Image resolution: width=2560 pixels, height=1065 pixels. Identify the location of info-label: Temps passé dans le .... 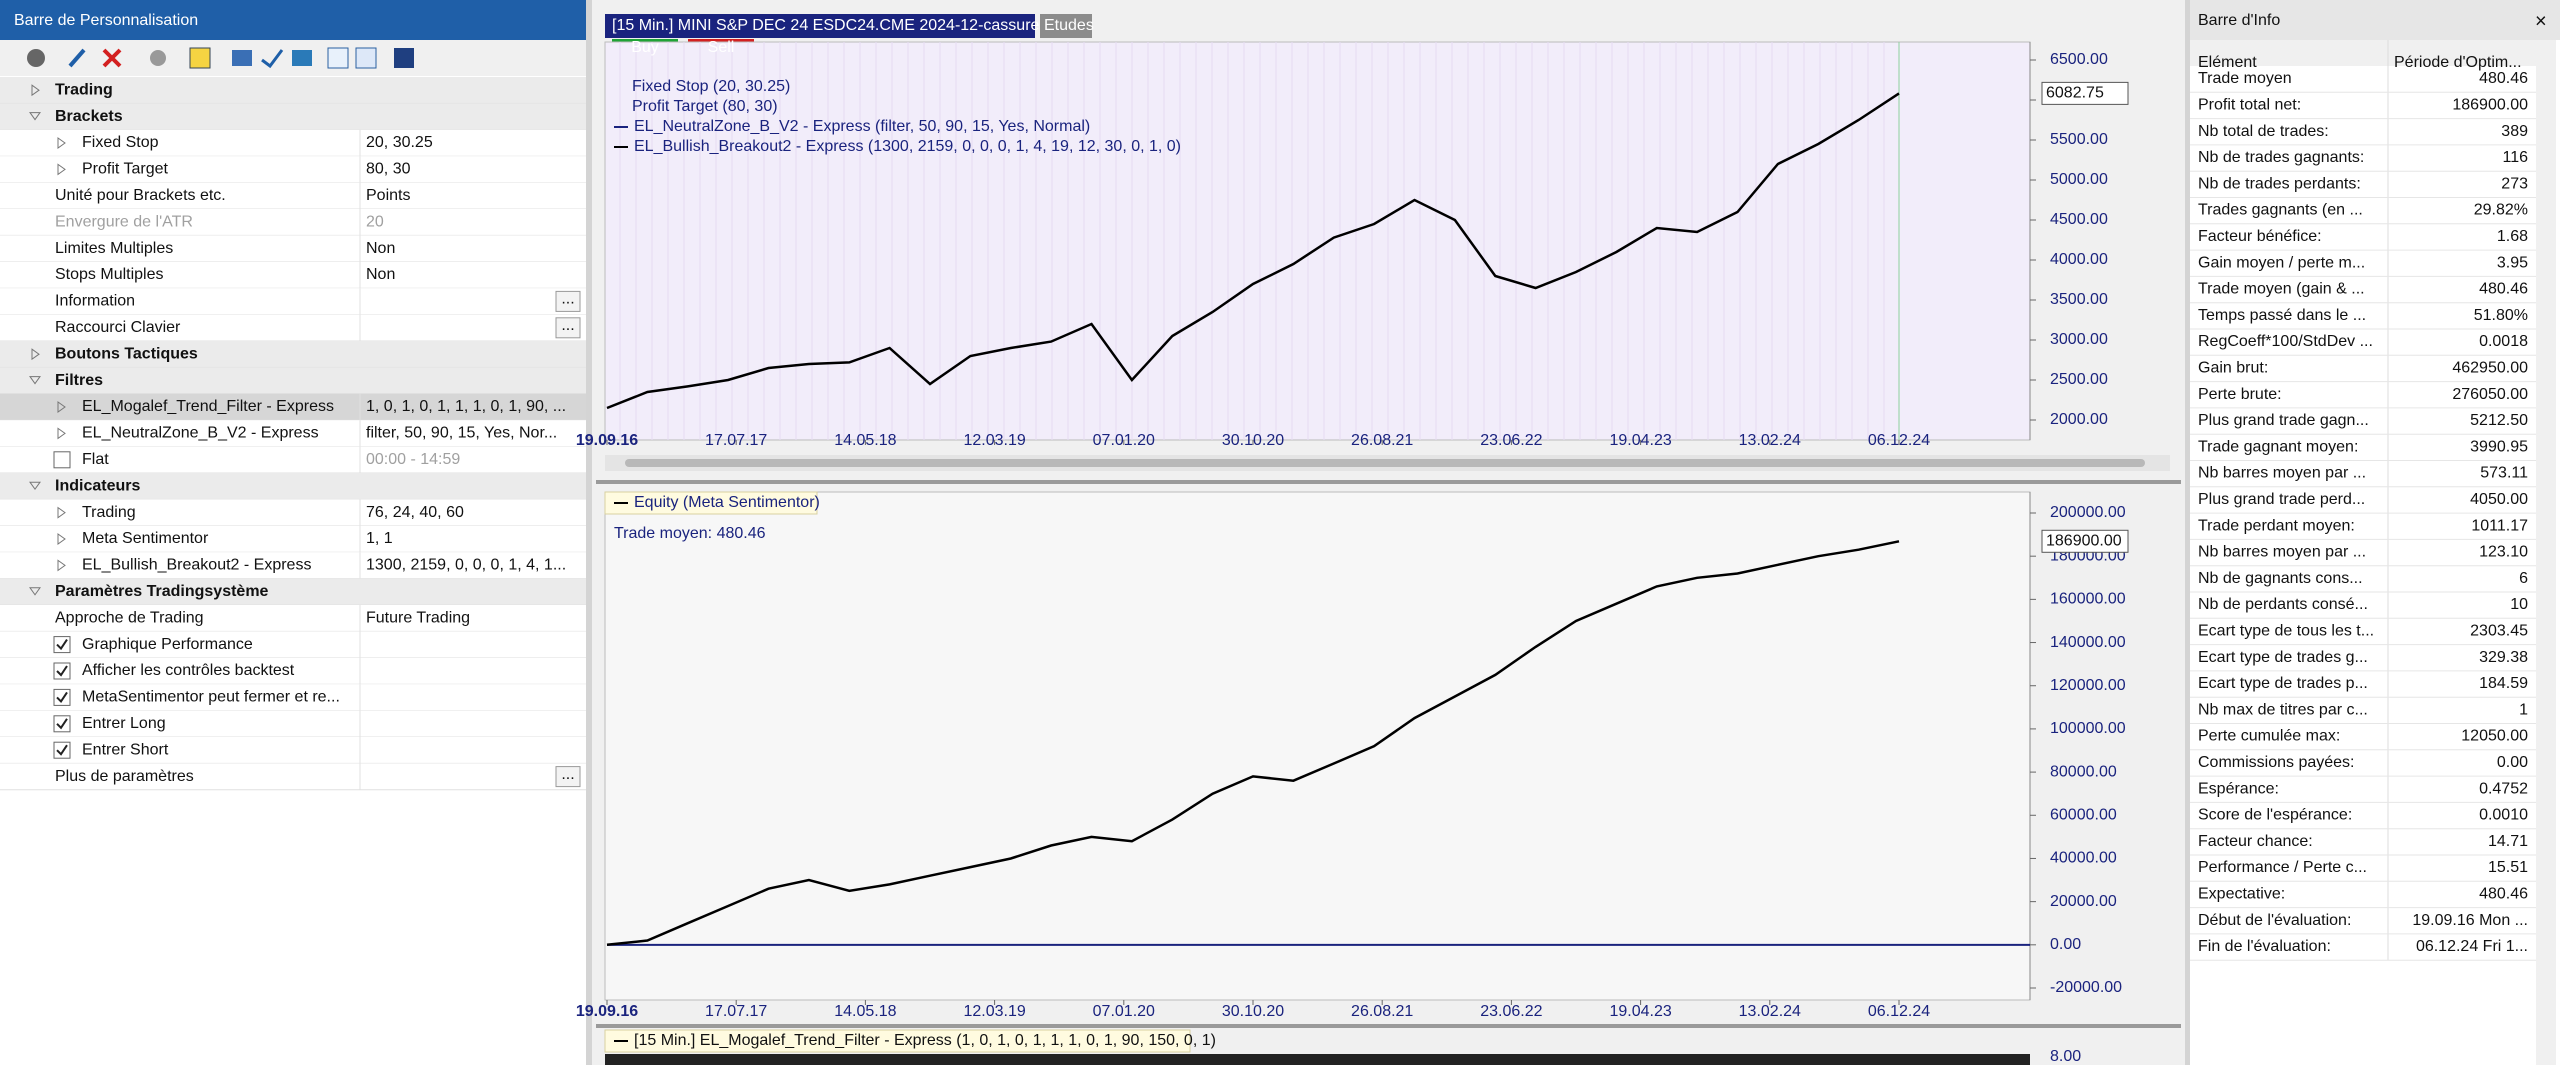
(2282, 315).